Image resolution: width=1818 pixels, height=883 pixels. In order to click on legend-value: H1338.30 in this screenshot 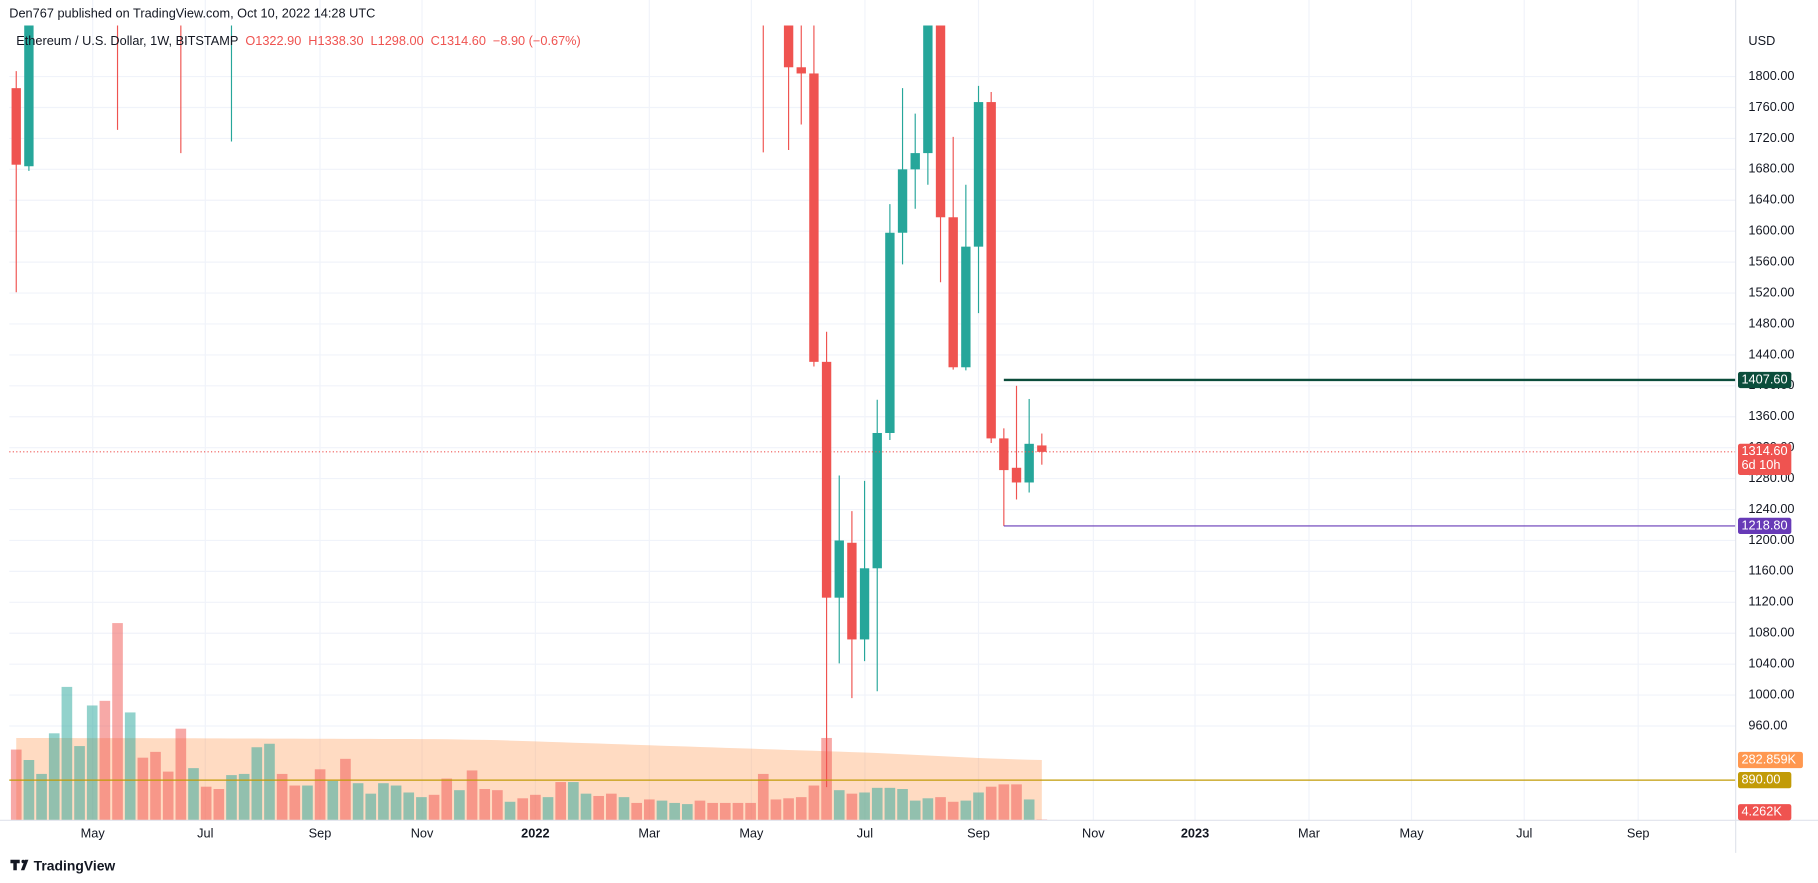, I will do `click(335, 40)`.